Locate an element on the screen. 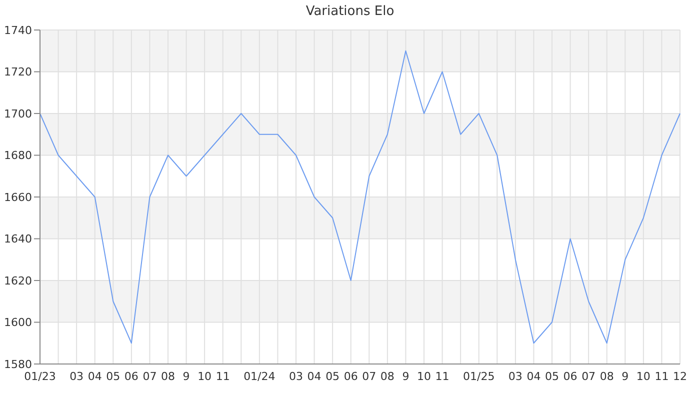 This screenshot has width=700, height=400. chart-title: Variations Elo is located at coordinates (350, 12).